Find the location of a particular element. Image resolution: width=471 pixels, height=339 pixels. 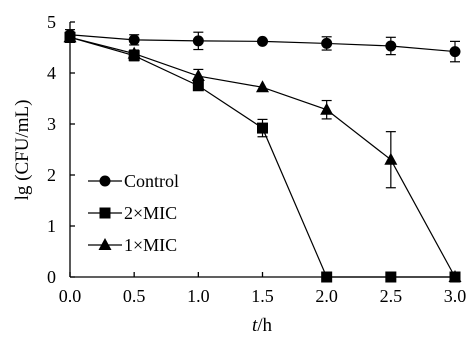

x-tick-label: 1.0 is located at coordinates (198, 296).